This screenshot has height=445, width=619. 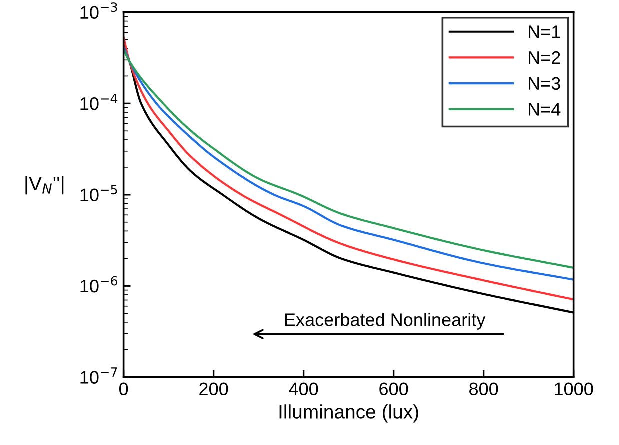 What do you see at coordinates (99, 284) in the screenshot?
I see `y-tick-label: 10$^{−6}$` at bounding box center [99, 284].